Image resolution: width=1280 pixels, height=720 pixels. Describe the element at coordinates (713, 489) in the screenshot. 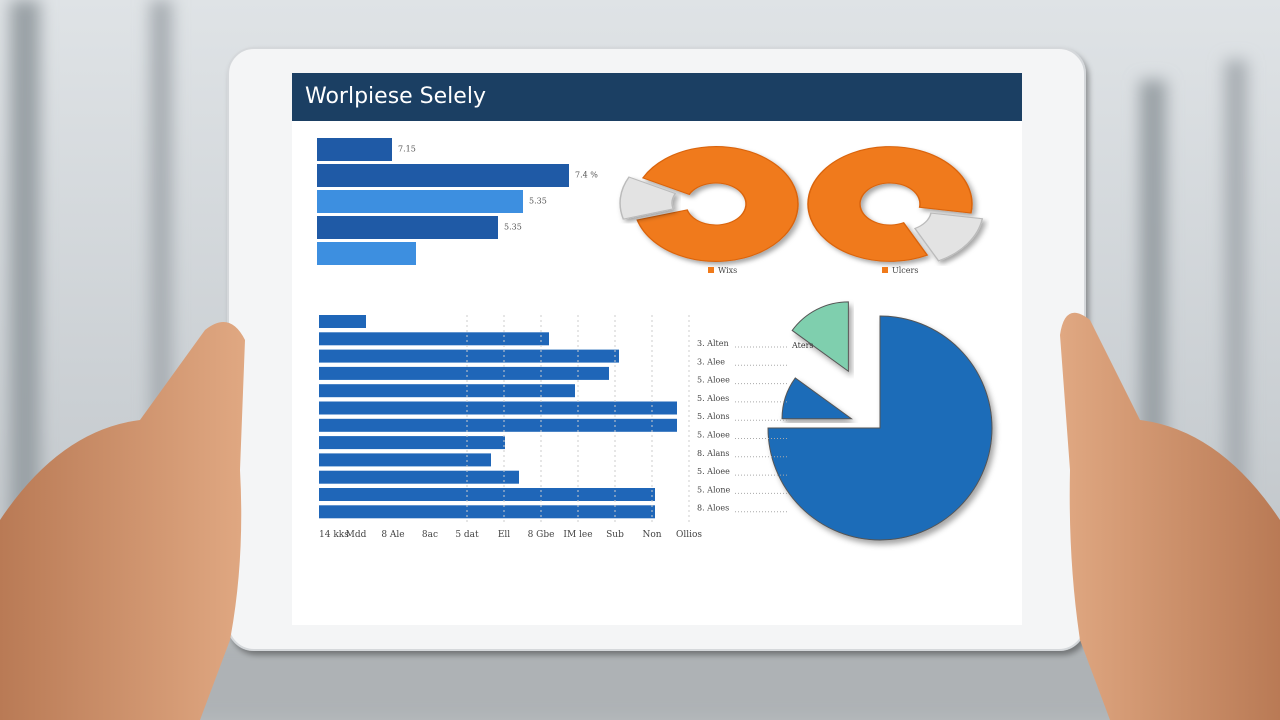

I see `pie-label: 5. Alone` at that location.